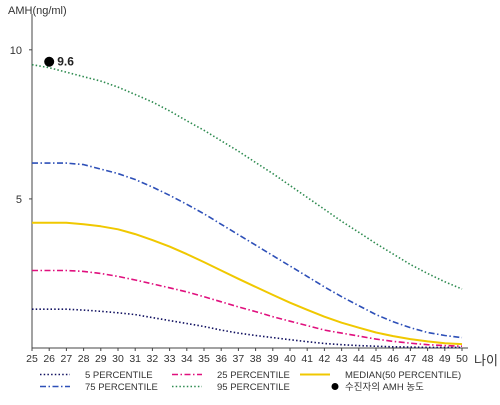  What do you see at coordinates (359, 359) in the screenshot?
I see `x-tick-label: 44` at bounding box center [359, 359].